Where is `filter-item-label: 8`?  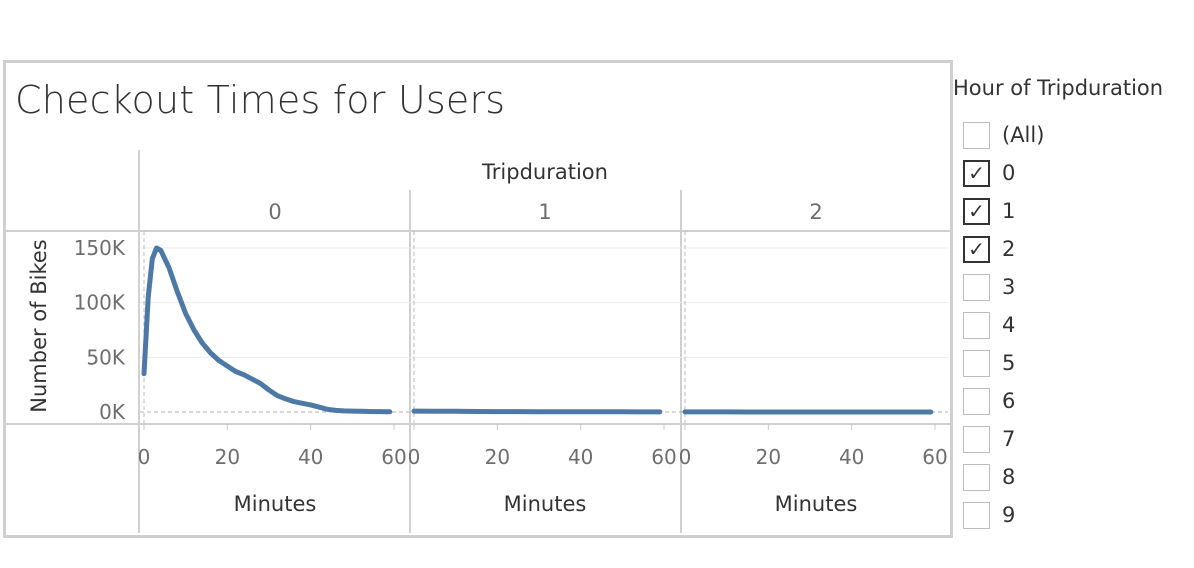 filter-item-label: 8 is located at coordinates (1009, 477).